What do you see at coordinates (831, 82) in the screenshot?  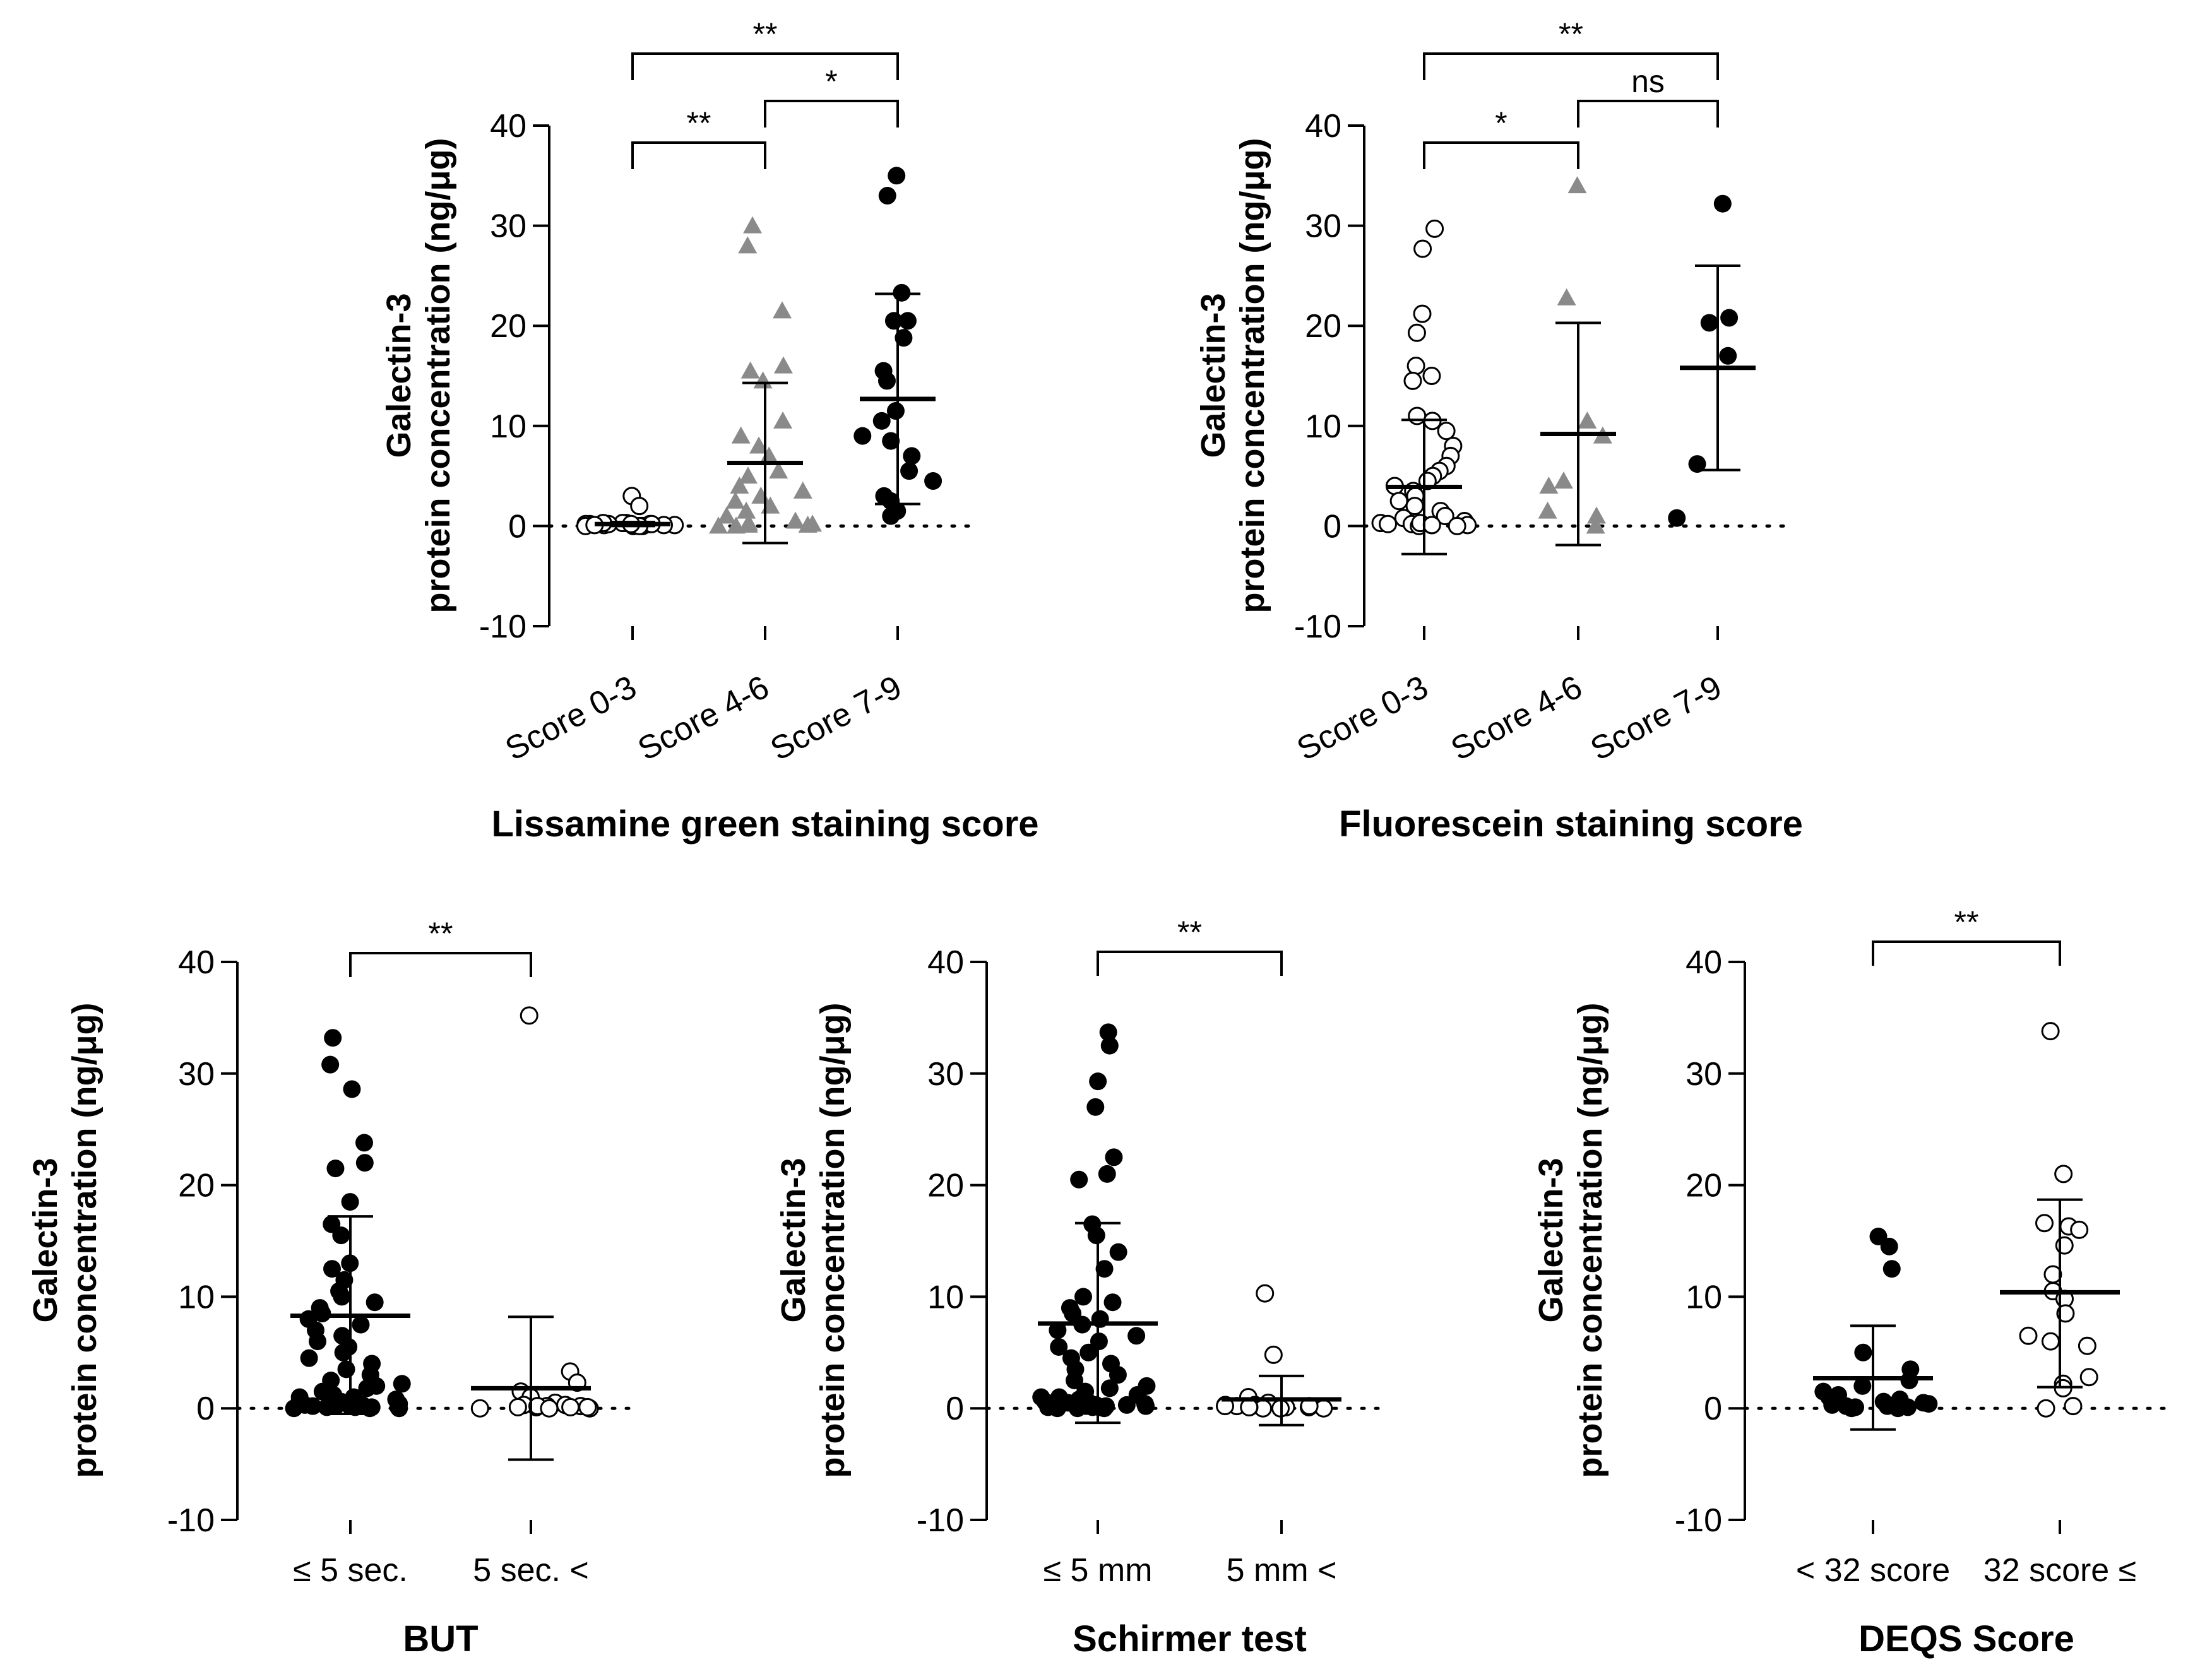 I see `significance-label: *` at bounding box center [831, 82].